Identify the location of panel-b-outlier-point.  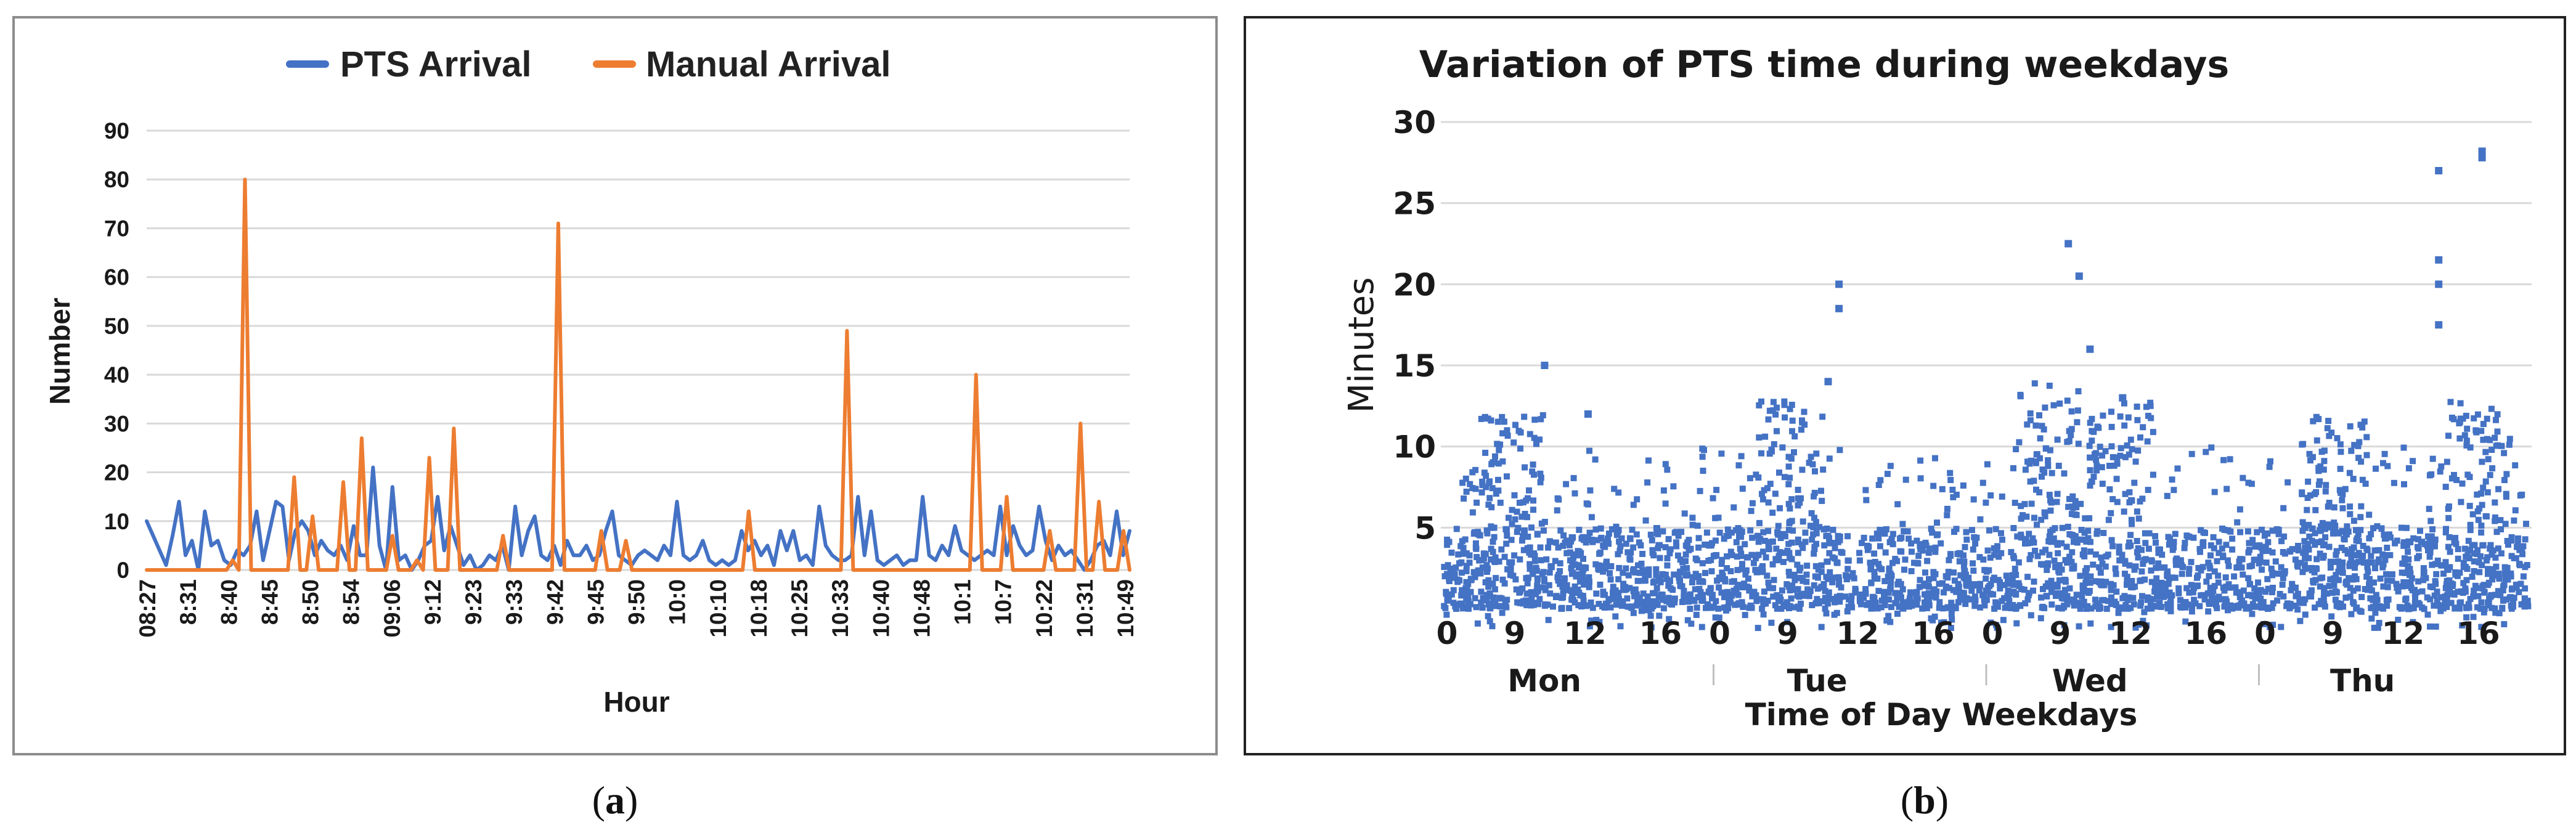
(1828, 382).